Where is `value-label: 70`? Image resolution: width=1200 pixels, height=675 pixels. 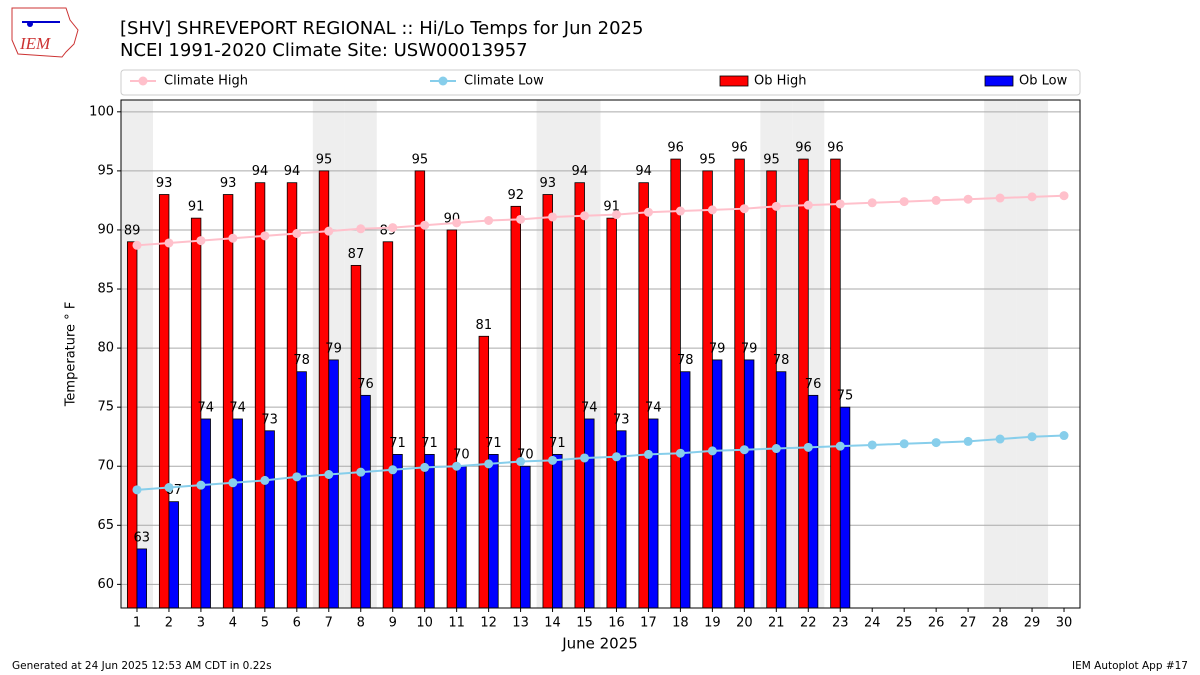 value-label: 70 is located at coordinates (461, 455).